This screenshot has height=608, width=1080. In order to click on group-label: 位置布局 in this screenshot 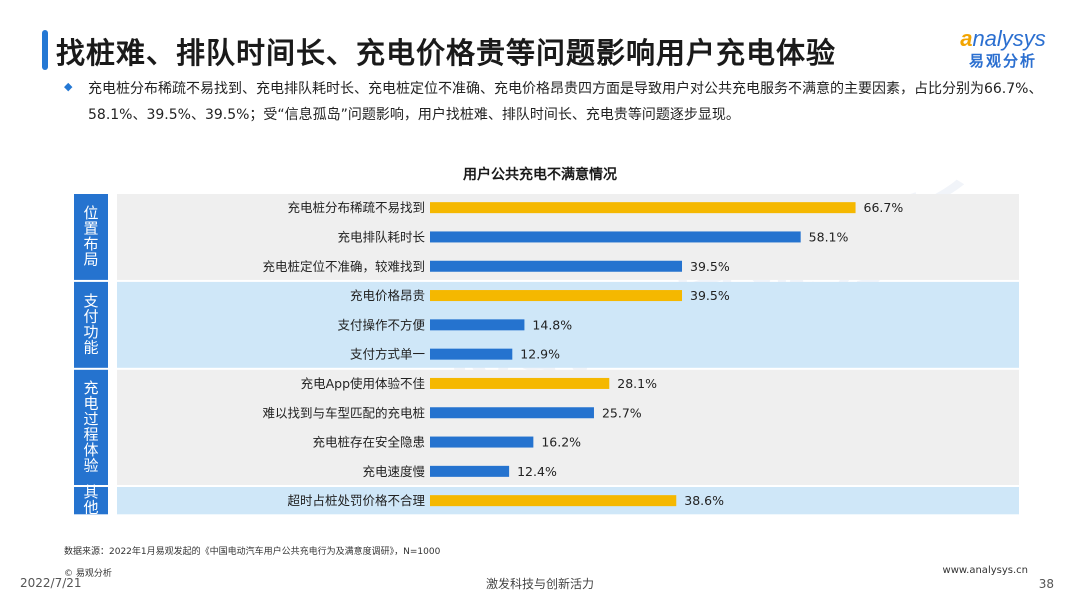, I will do `click(90, 236)`.